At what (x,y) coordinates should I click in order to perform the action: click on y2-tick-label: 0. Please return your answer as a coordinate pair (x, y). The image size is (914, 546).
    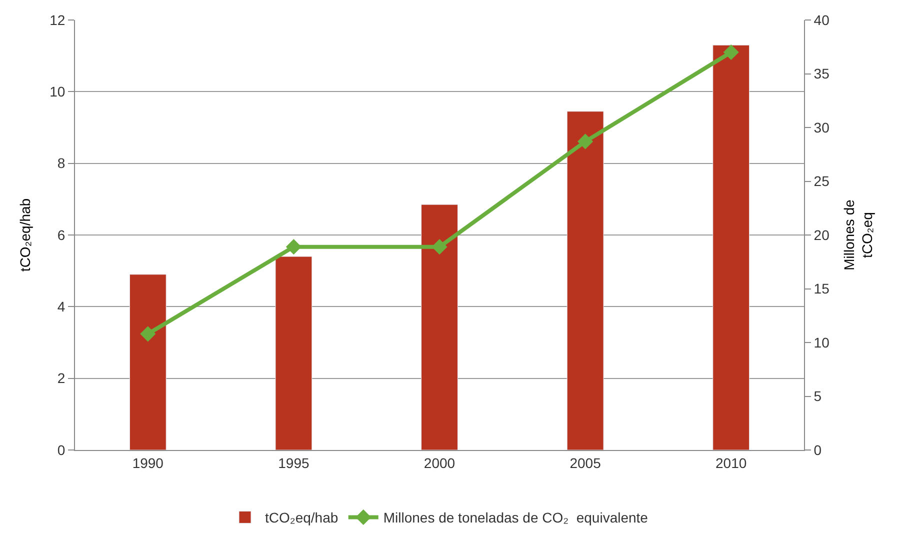
    Looking at the image, I should click on (818, 450).